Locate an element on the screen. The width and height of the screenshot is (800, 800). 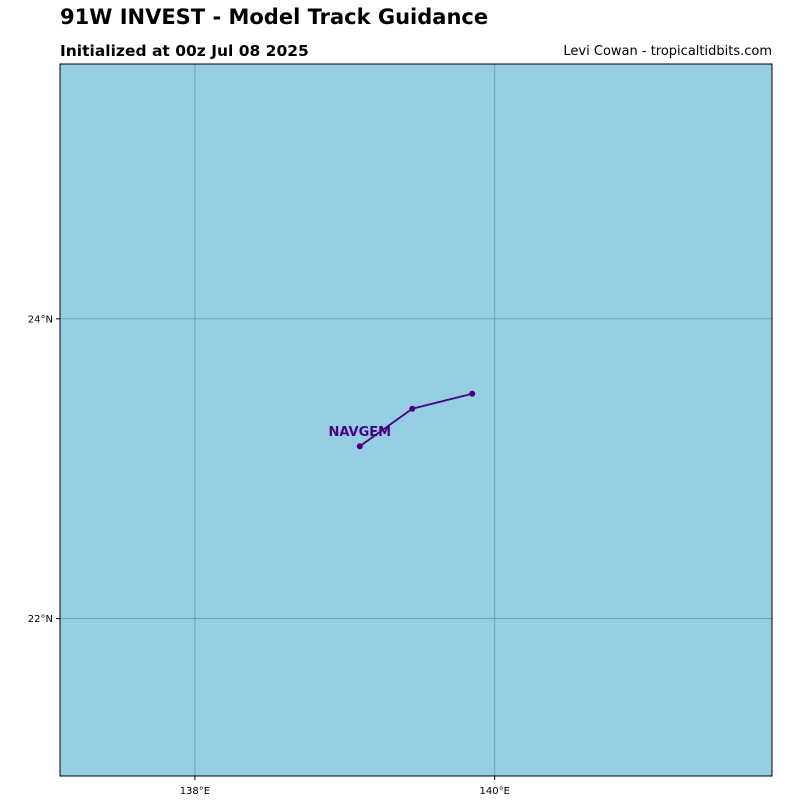
page-title: 91W INVEST - Model Track Guidance is located at coordinates (274, 17).